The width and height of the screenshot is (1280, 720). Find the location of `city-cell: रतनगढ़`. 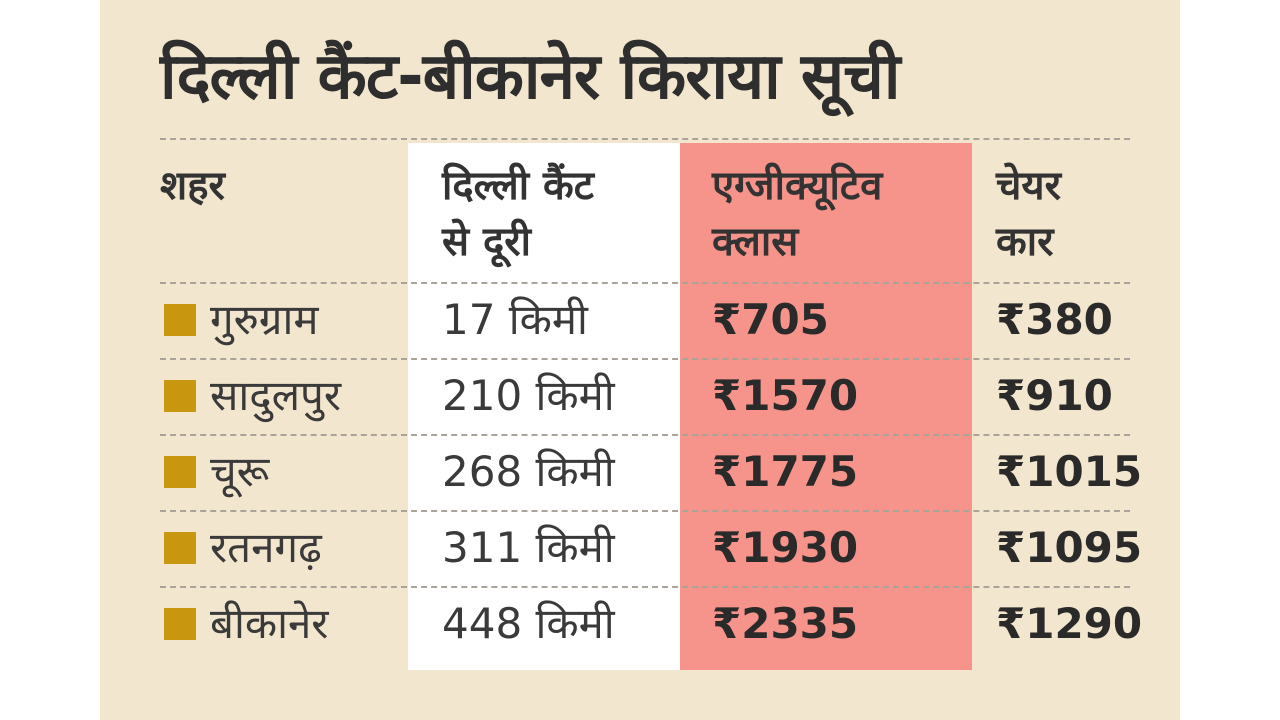

city-cell: रतनगढ़ is located at coordinates (266, 547).